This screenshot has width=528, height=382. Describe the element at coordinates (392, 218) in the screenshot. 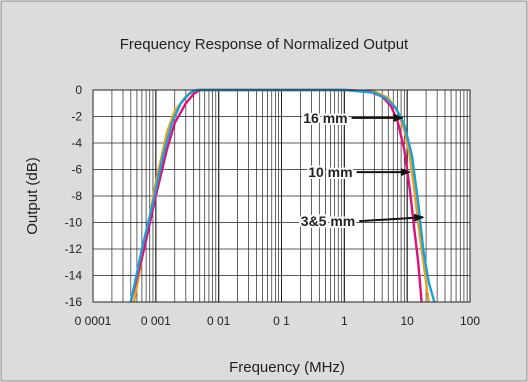

I see `annotation-arrow` at that location.